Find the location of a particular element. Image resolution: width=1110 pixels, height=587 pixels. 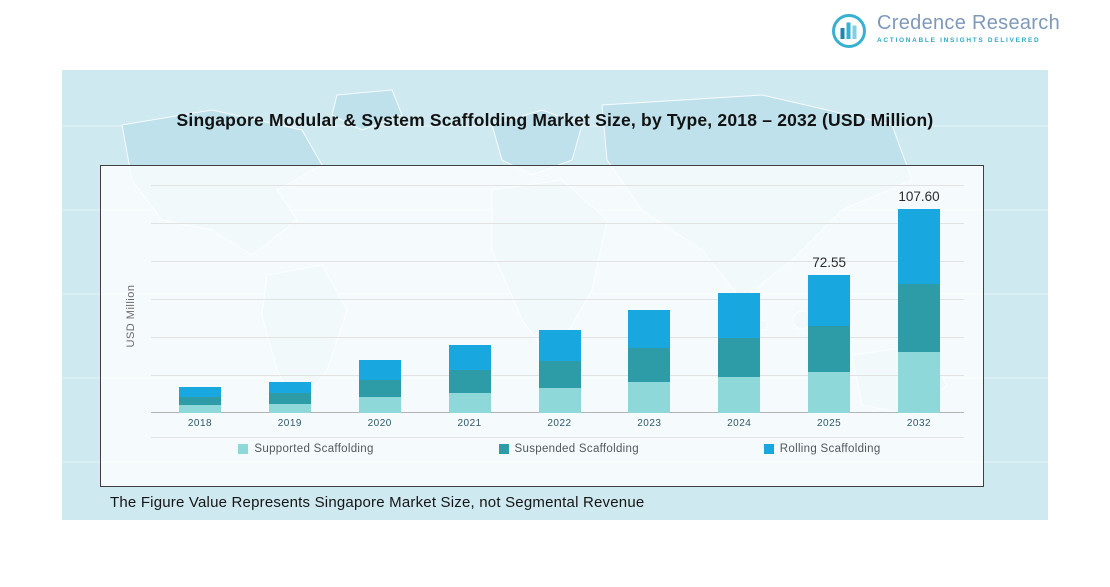

bar-2024 is located at coordinates (739, 350).